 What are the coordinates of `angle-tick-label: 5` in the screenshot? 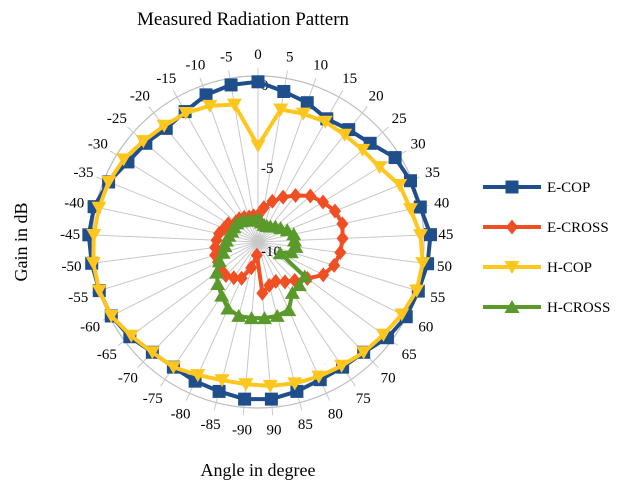 It's located at (290, 58).